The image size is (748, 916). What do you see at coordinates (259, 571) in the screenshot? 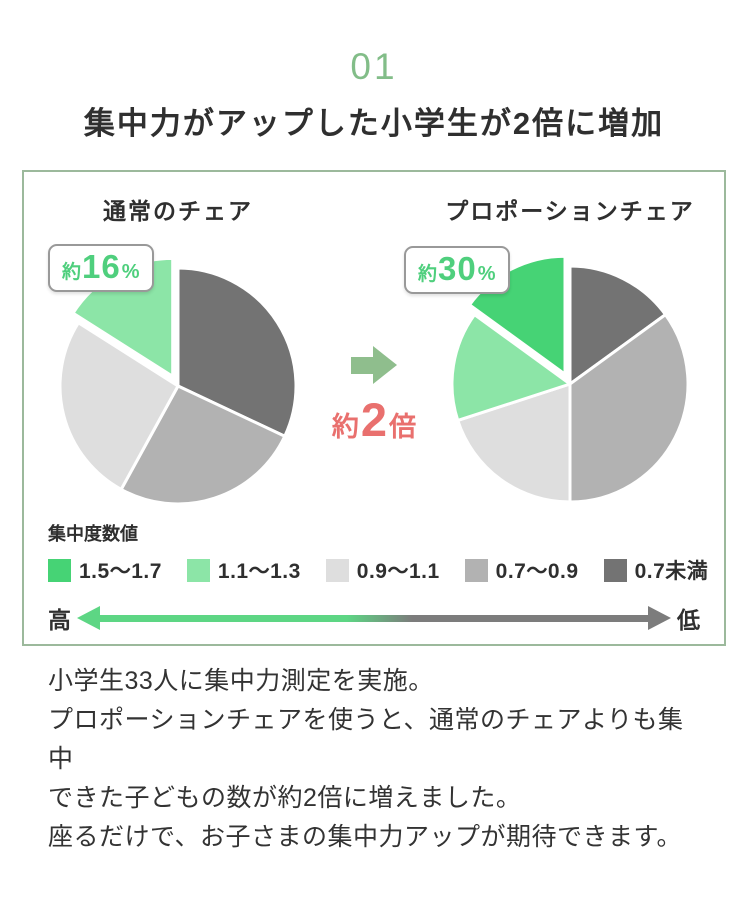
I see `legend-label: 1.1〜1.3` at bounding box center [259, 571].